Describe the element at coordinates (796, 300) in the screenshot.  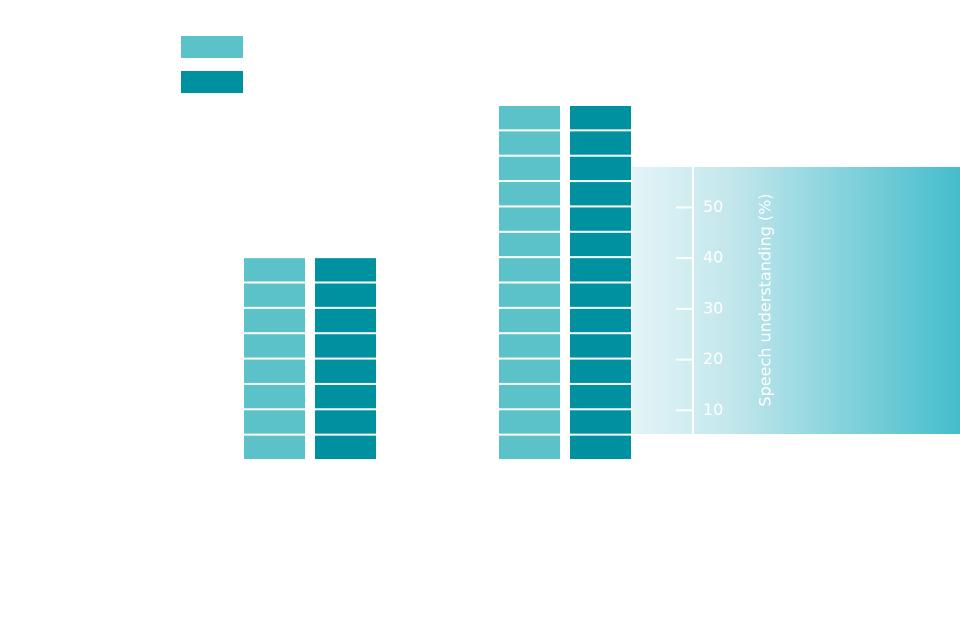
I see `axis-panel` at that location.